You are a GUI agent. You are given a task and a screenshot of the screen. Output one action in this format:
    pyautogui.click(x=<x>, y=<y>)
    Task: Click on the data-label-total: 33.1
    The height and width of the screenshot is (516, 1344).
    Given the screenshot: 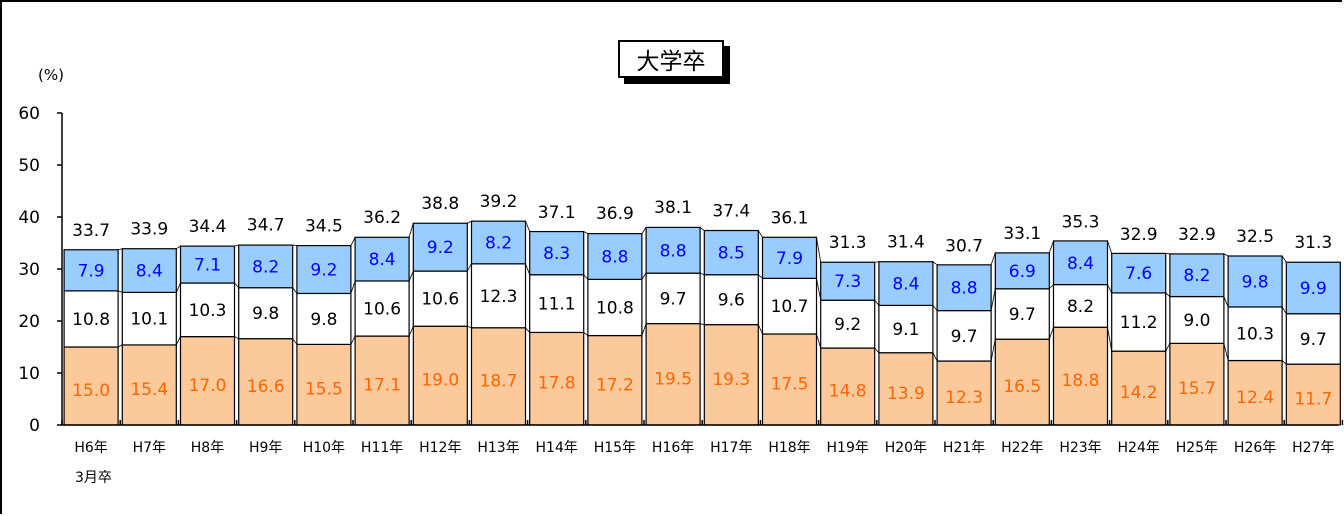 What is the action you would take?
    pyautogui.click(x=1022, y=234)
    